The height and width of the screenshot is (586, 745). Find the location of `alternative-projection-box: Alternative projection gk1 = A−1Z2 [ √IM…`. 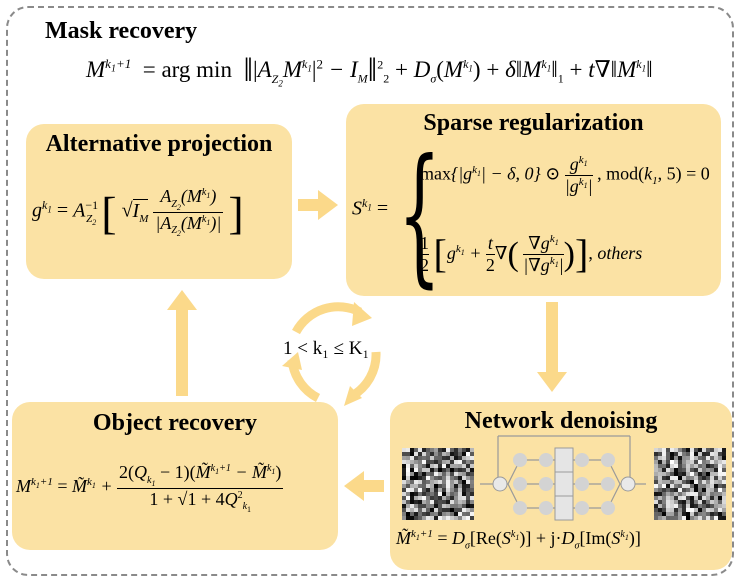

alternative-projection-box: Alternative projection gk1 = A−1Z2 [ √IM… is located at coordinates (159, 201).